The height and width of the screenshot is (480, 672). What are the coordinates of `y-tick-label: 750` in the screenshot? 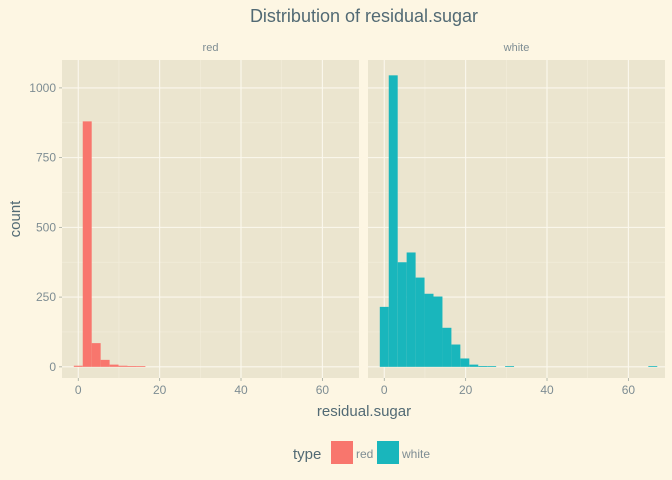 It's located at (46, 158).